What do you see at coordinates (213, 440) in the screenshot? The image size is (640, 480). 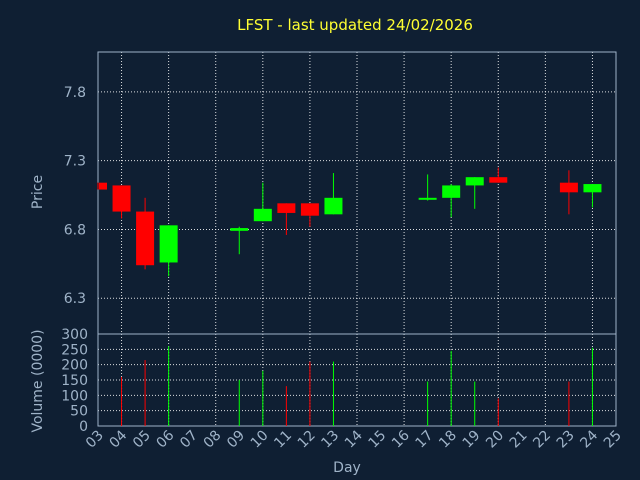 I see `day-tick-label: 08` at bounding box center [213, 440].